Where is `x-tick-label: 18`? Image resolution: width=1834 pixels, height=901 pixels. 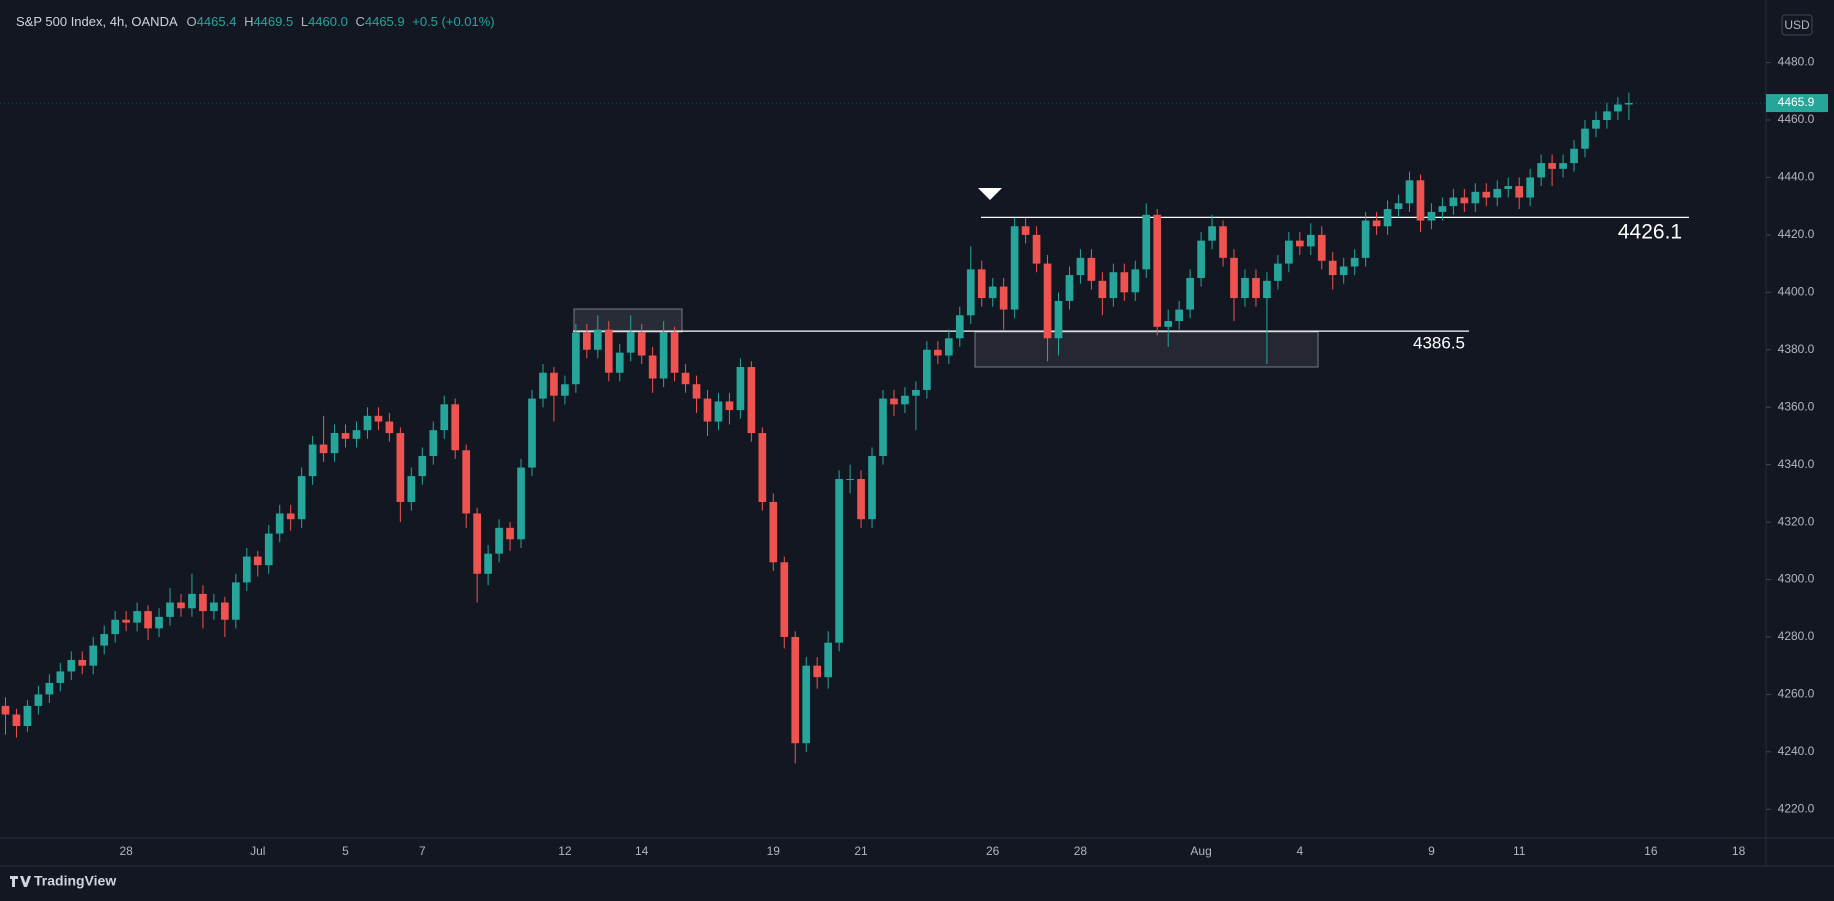
x-tick-label: 18 is located at coordinates (1739, 851).